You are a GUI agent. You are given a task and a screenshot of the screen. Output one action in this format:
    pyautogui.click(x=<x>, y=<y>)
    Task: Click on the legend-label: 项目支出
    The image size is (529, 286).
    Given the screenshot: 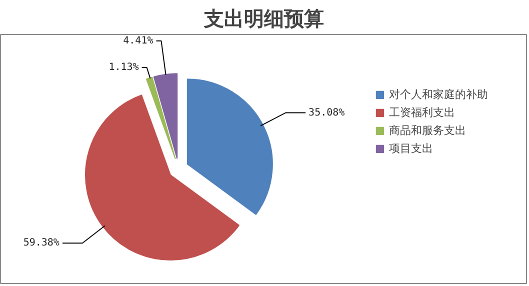 What is the action you would take?
    pyautogui.click(x=411, y=148)
    